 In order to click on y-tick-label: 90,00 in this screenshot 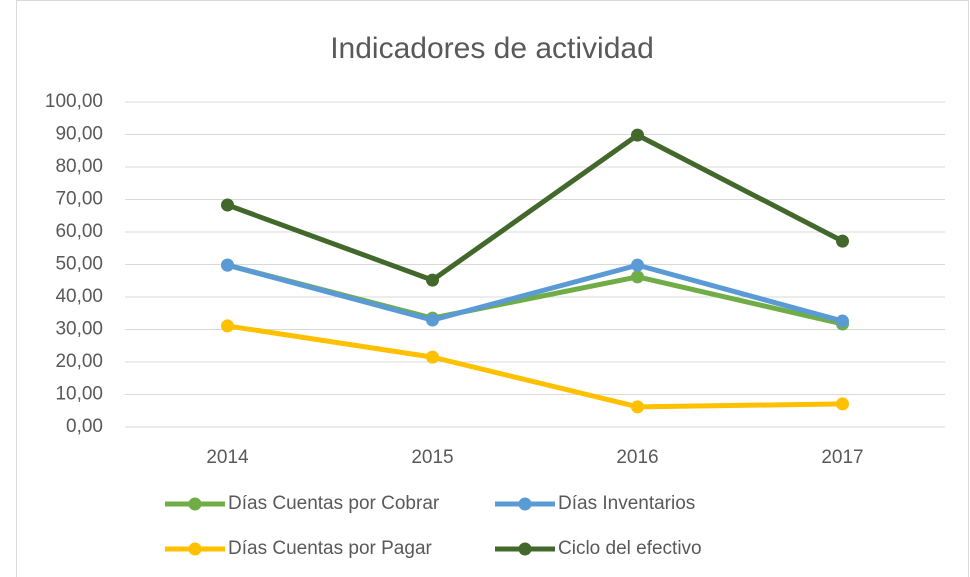, I will do `click(79, 134)`.